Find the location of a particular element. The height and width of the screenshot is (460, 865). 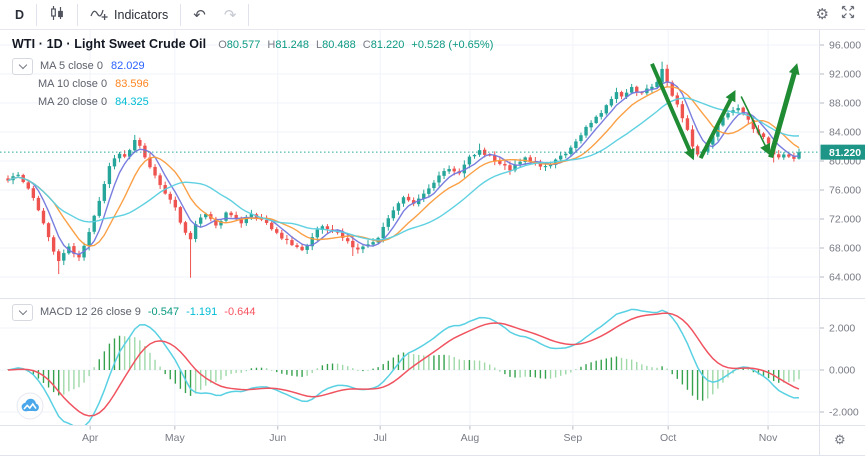

time-axis-label: Oct is located at coordinates (668, 438).